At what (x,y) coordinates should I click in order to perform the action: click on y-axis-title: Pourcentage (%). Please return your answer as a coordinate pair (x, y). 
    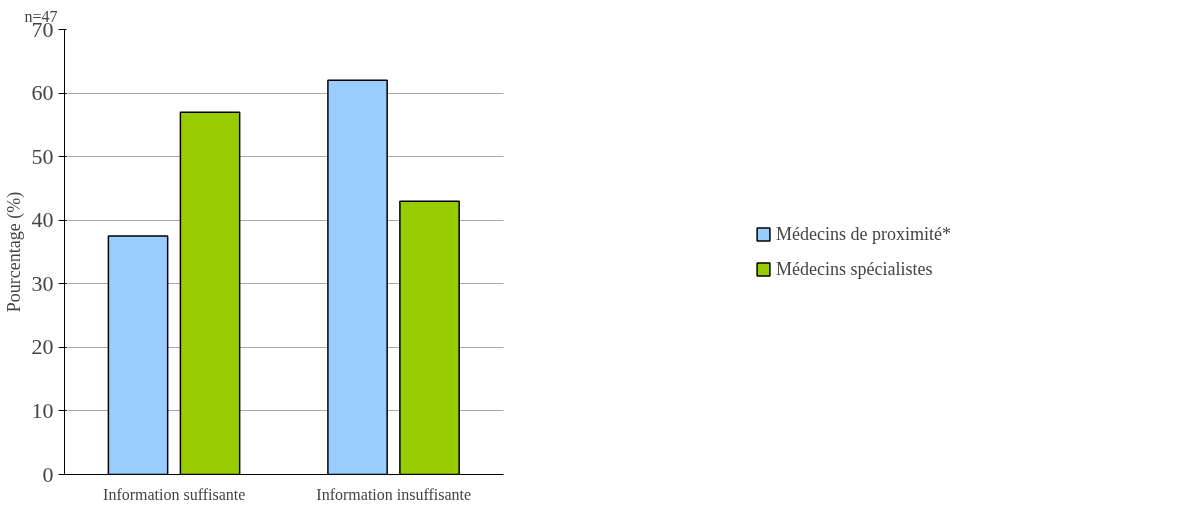
    Looking at the image, I should click on (14, 252).